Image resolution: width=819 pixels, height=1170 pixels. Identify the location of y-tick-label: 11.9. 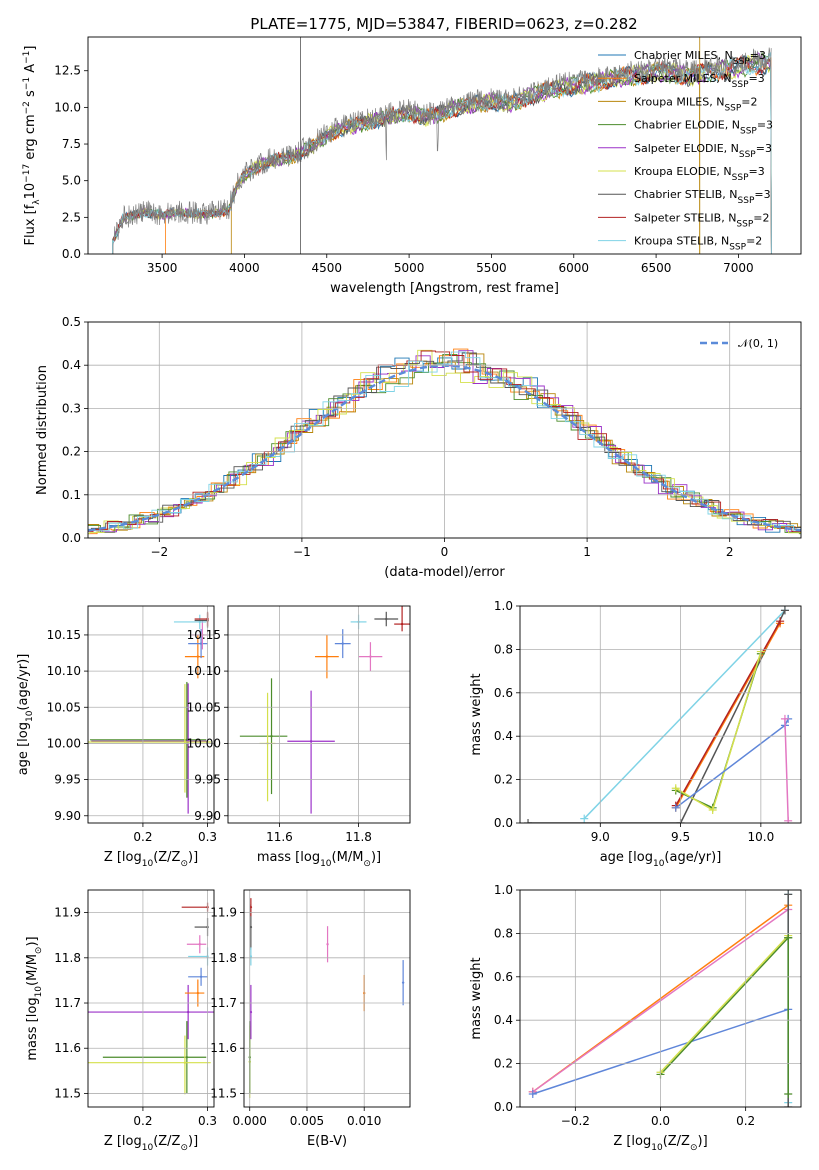
(223, 913).